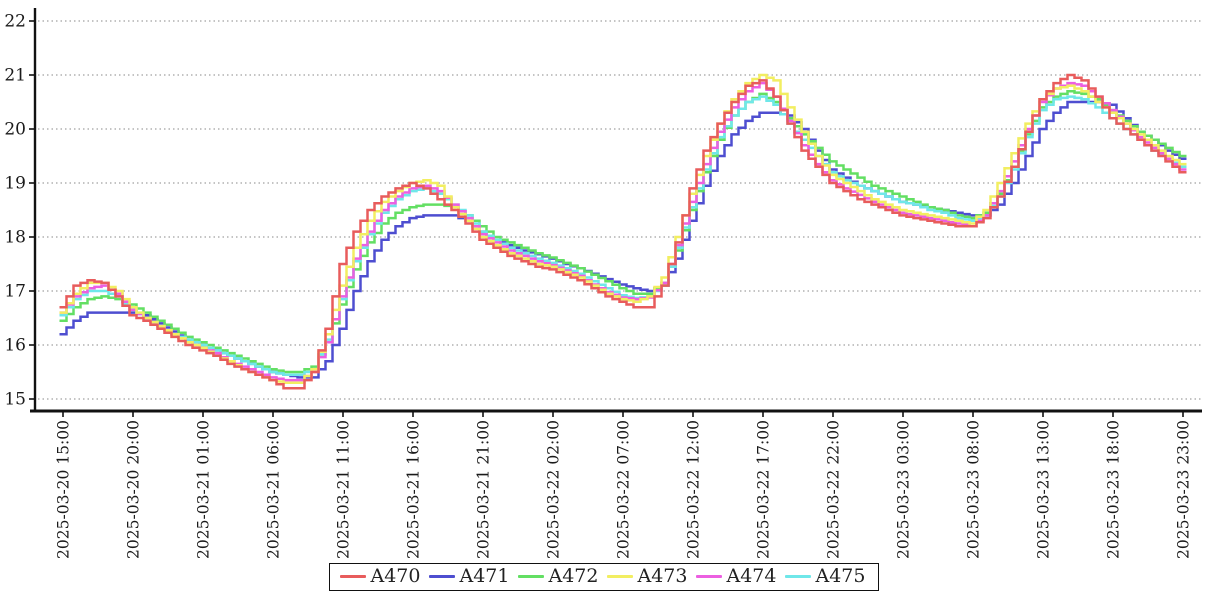 Image resolution: width=1207 pixels, height=600 pixels. I want to click on x-tick-label: 2025-03-23 18:00, so click(1114, 489).